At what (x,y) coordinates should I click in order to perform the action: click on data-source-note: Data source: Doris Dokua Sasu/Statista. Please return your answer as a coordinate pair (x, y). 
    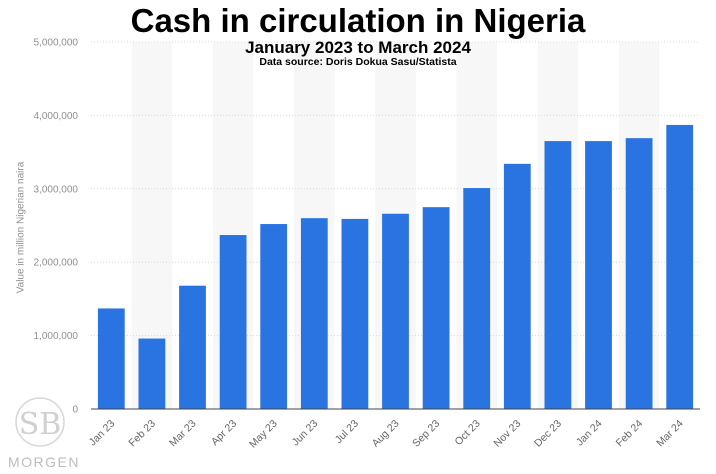
    Looking at the image, I should click on (358, 62).